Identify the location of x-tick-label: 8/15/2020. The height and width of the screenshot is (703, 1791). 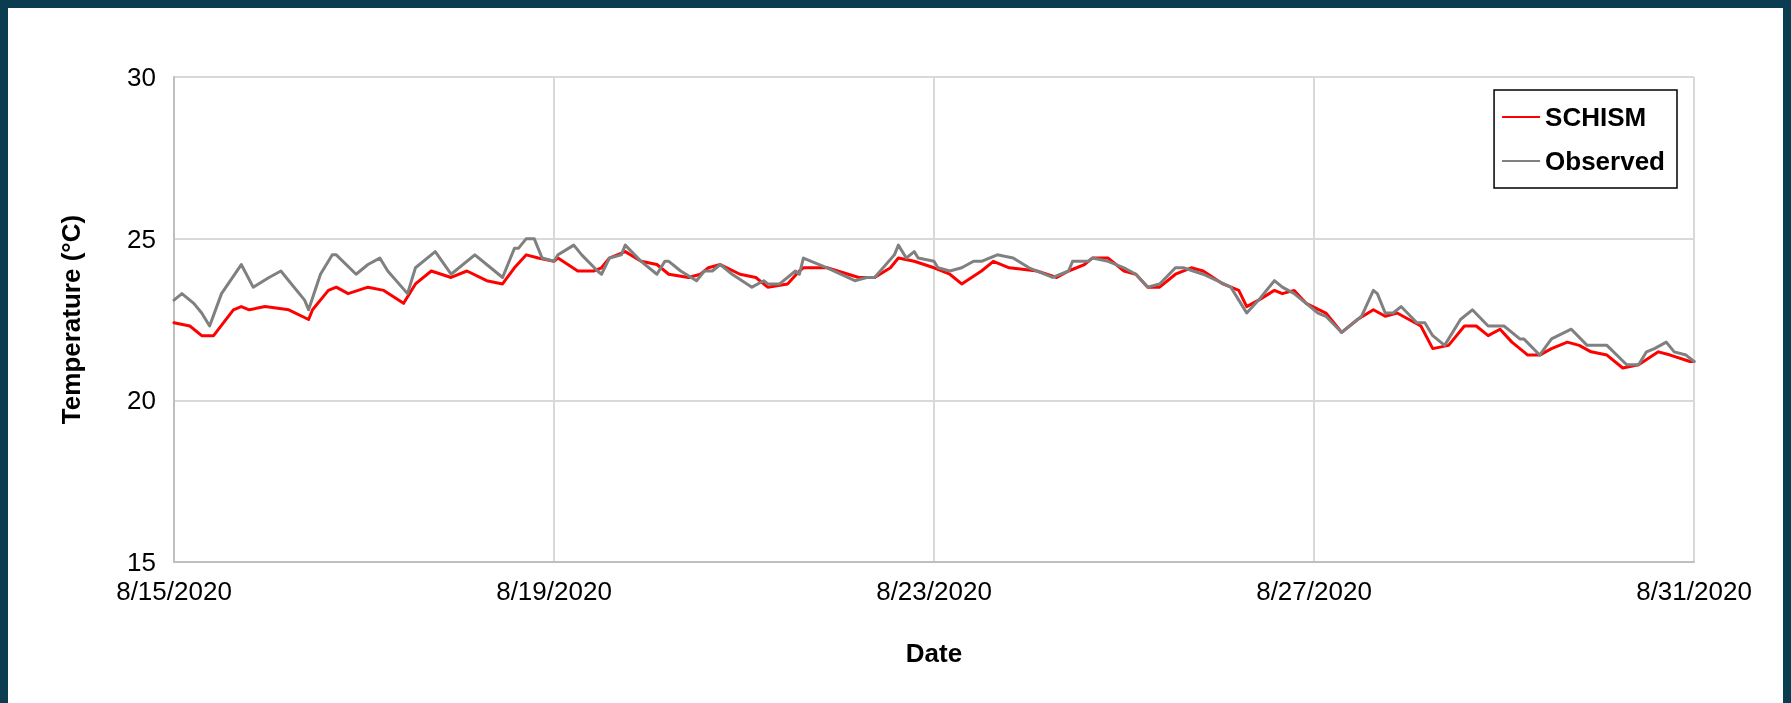
(174, 591).